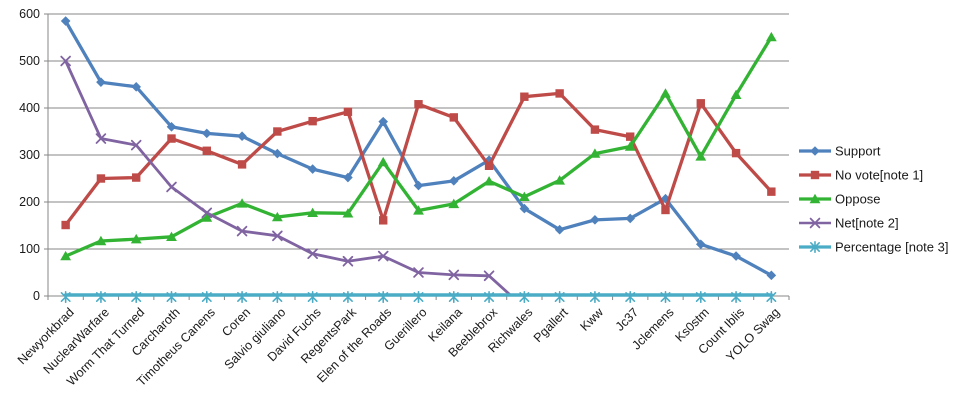  Describe the element at coordinates (29, 61) in the screenshot. I see `y-tick-label: 500` at that location.